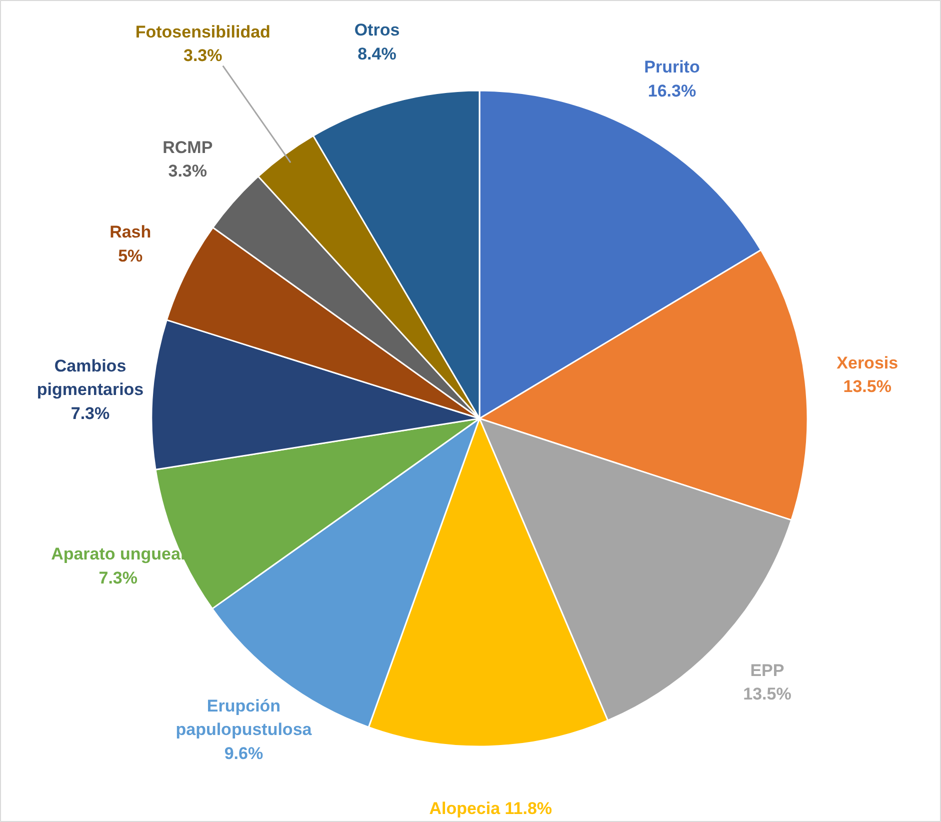 This screenshot has width=941, height=822. What do you see at coordinates (90, 378) in the screenshot?
I see `slice-label: Cambios pigmentarios` at bounding box center [90, 378].